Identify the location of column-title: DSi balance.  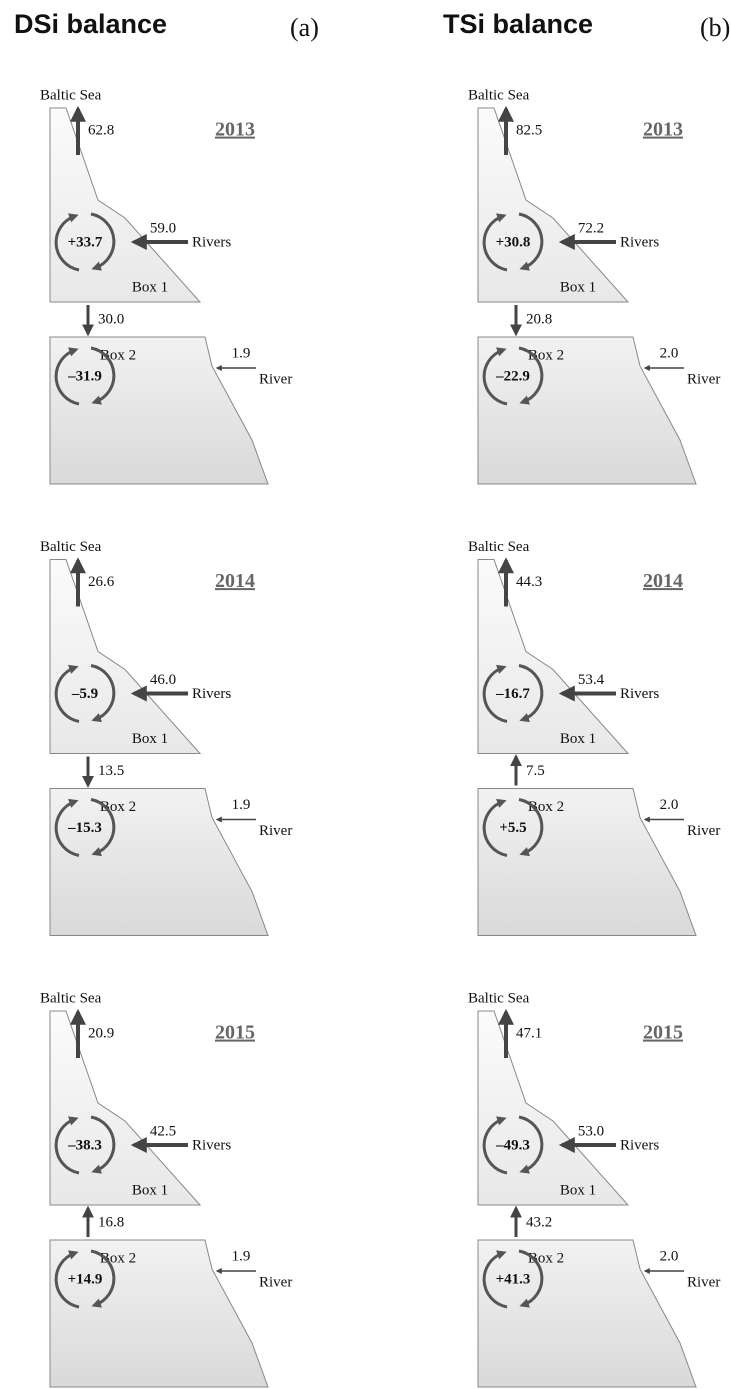
(90, 24).